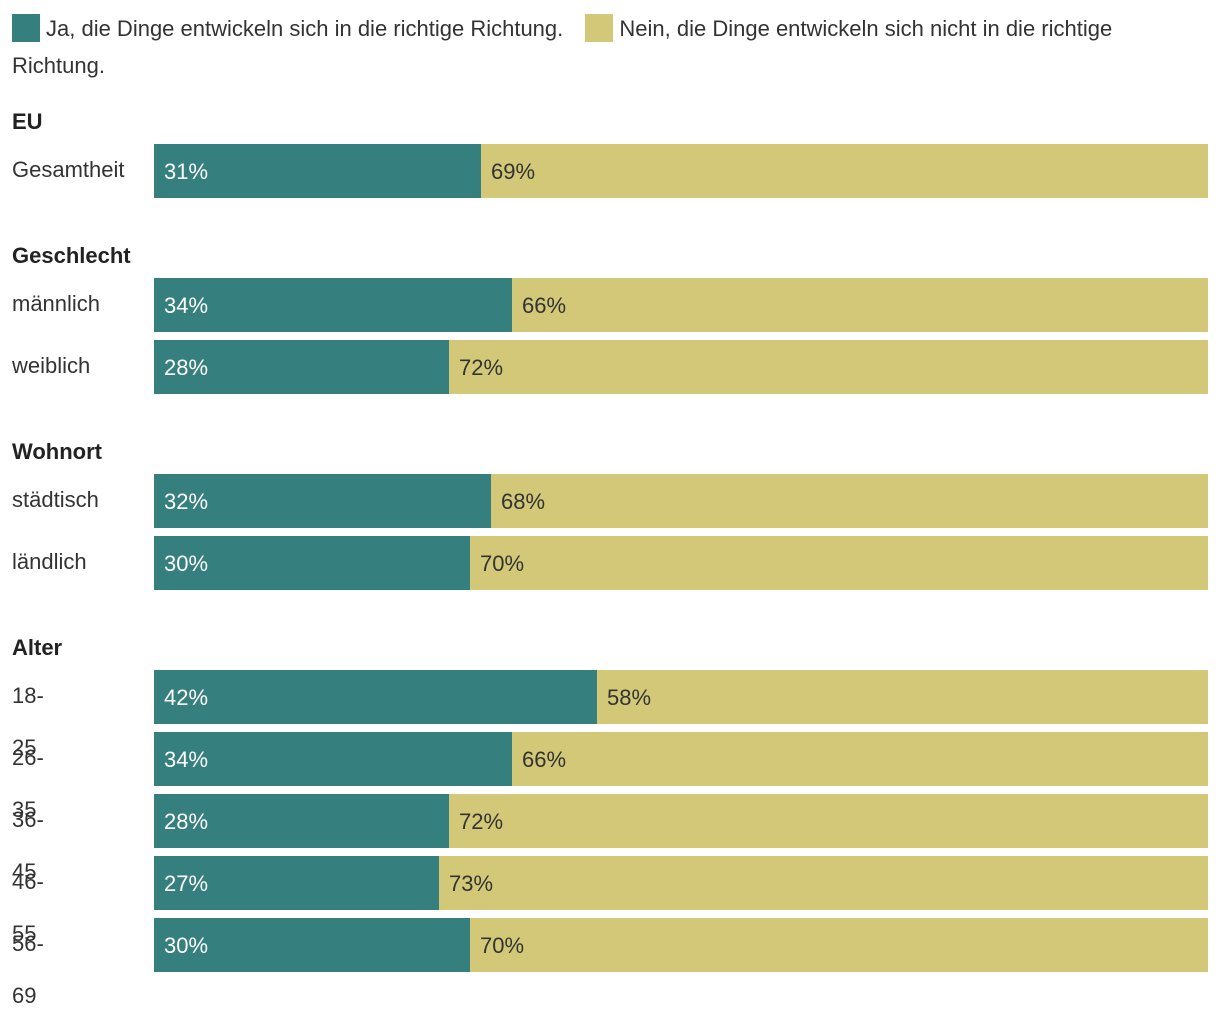 Image resolution: width=1220 pixels, height=1022 pixels. What do you see at coordinates (28, 783) in the screenshot?
I see `row-label-26-35: 26-35` at bounding box center [28, 783].